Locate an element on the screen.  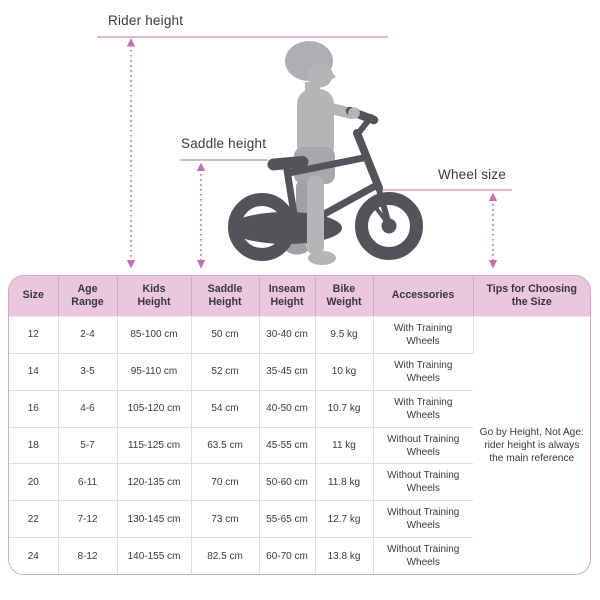
column-header: Kids Height is located at coordinates (154, 296).